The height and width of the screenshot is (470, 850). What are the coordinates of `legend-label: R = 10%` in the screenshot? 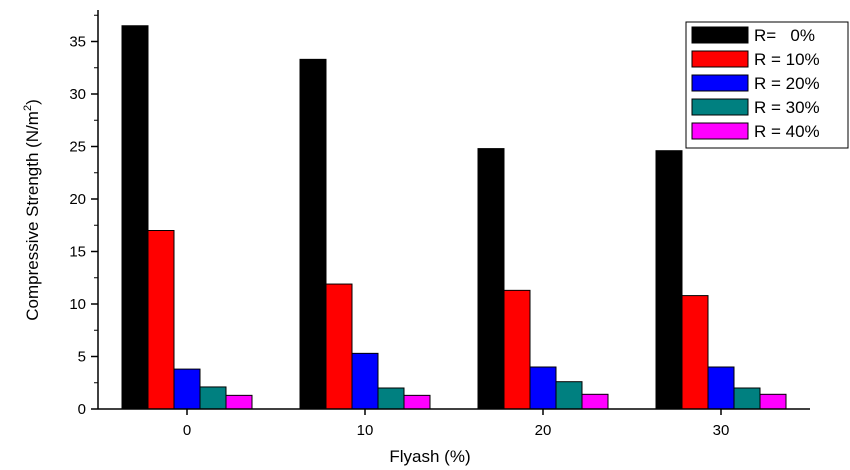 It's located at (787, 59).